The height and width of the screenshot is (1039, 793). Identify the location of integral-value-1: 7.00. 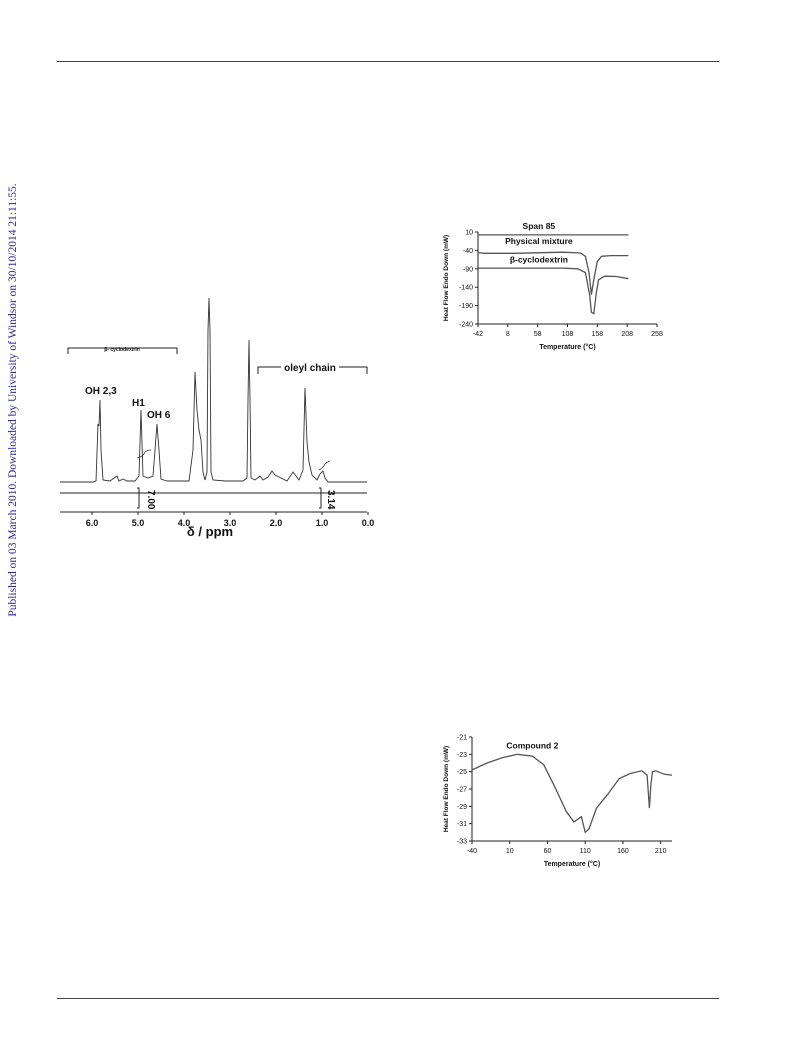
(150, 500).